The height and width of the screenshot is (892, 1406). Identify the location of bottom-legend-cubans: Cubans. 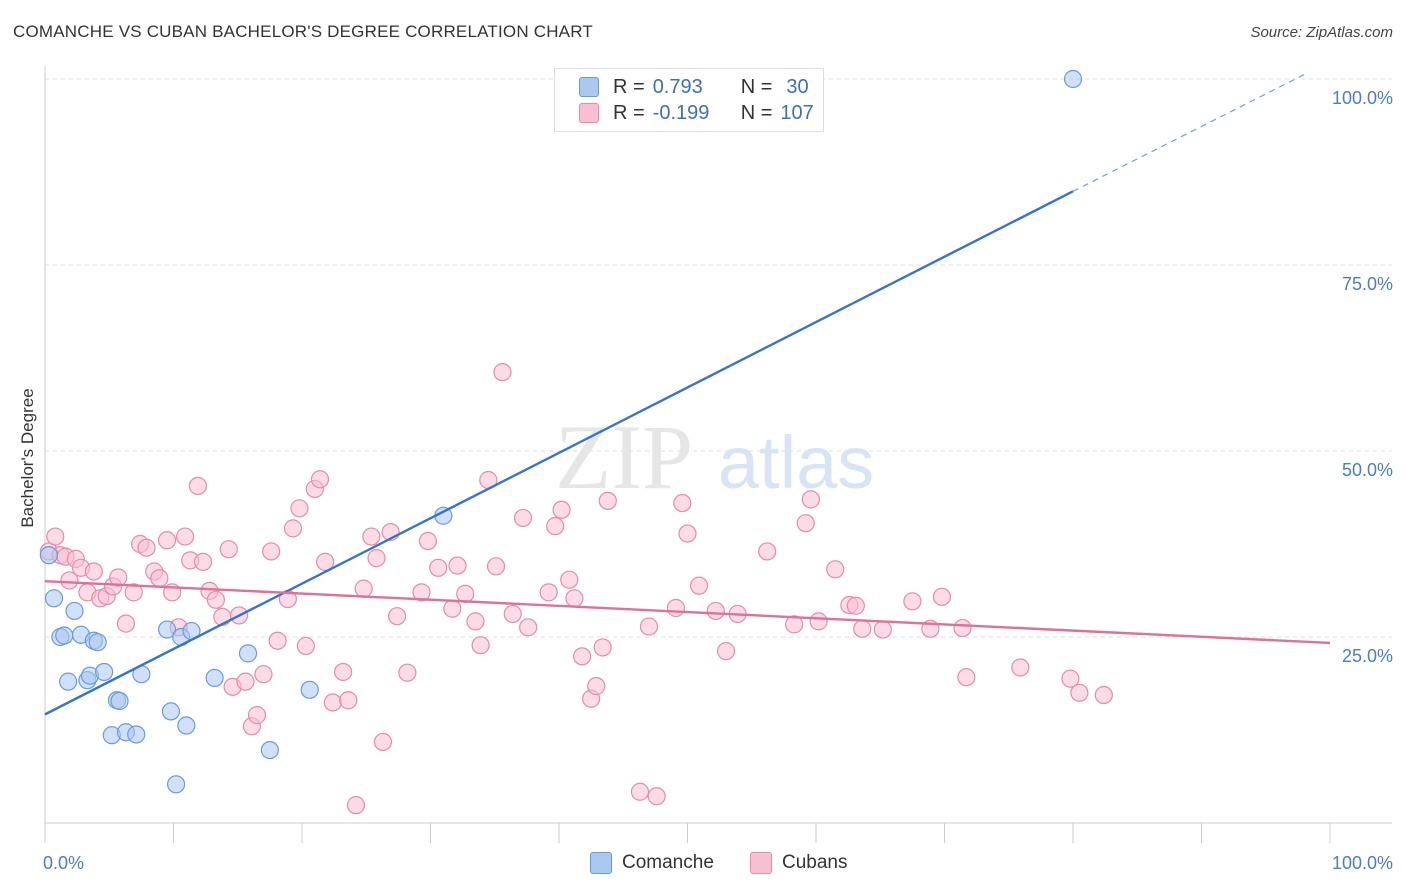
(799, 863).